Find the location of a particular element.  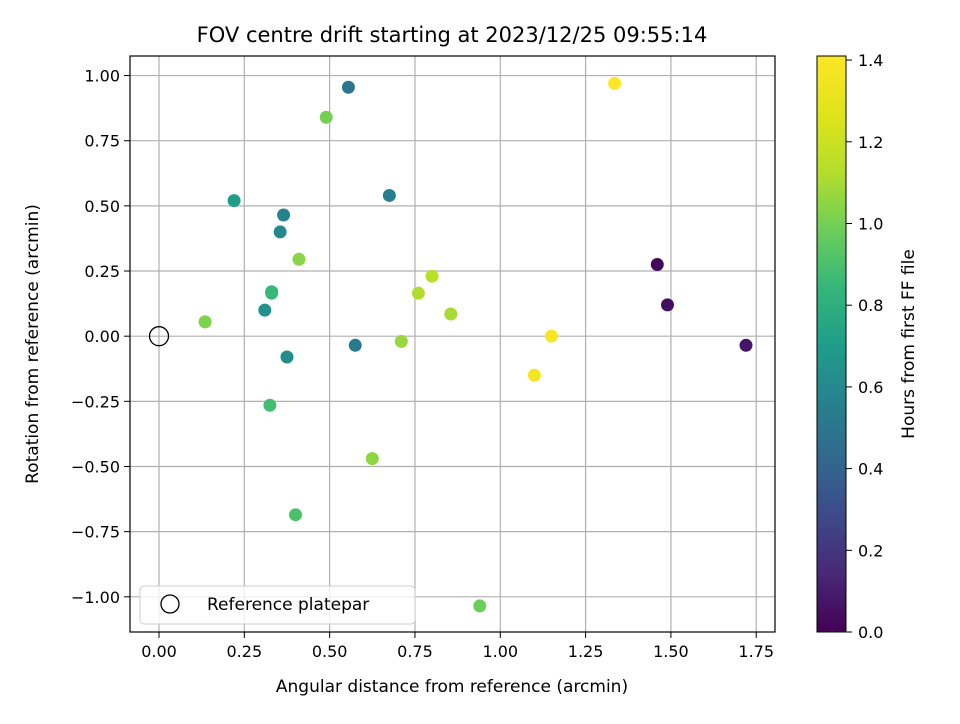

colorbar is located at coordinates (831, 344).